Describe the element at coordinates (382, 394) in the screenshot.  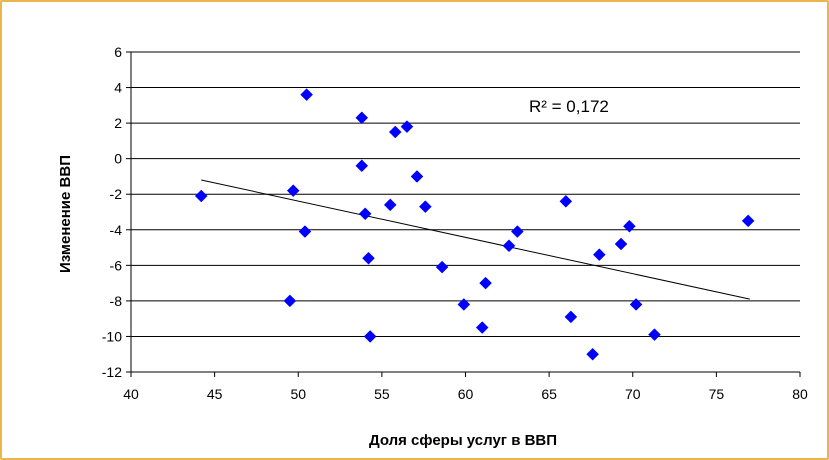
I see `x-tick-label: 55` at that location.